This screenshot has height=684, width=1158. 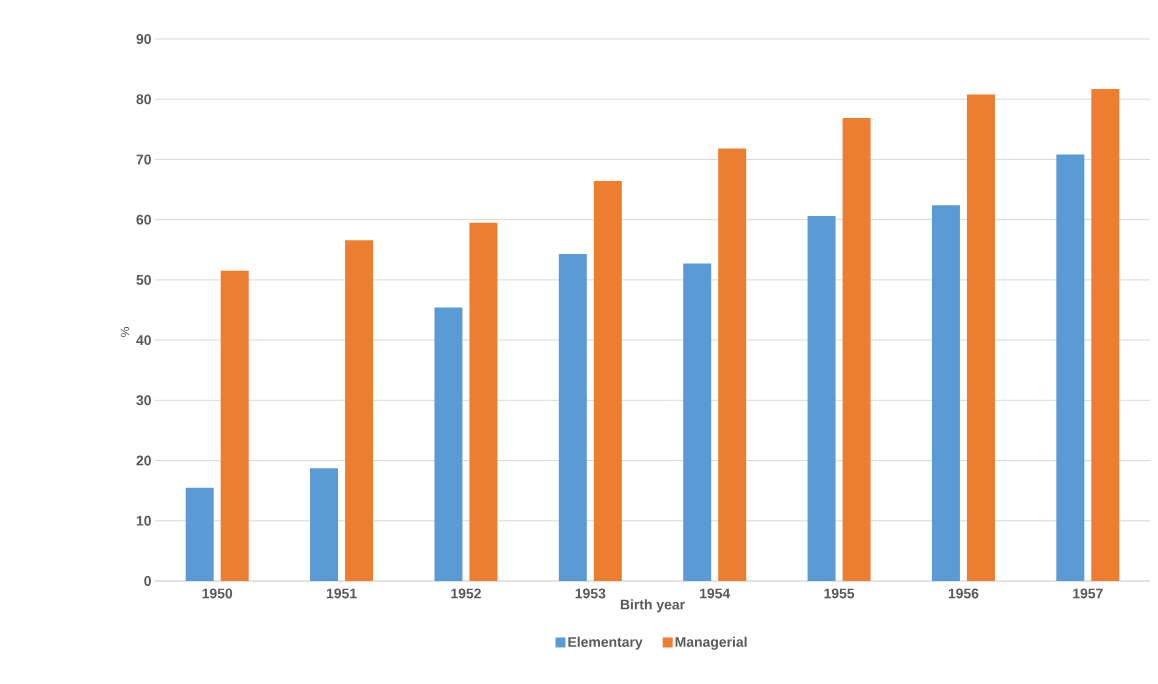 What do you see at coordinates (143, 340) in the screenshot?
I see `y-tick-label: 40` at bounding box center [143, 340].